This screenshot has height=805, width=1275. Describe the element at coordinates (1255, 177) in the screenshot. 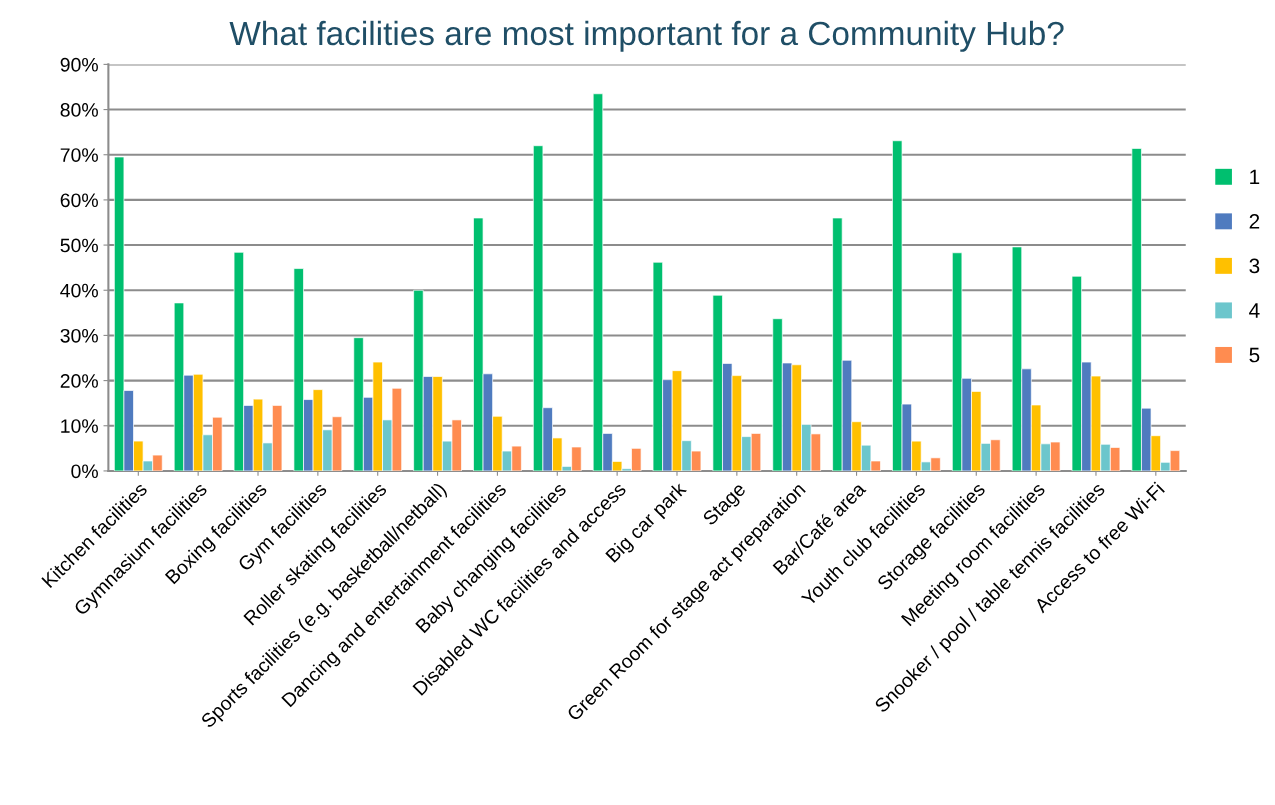

I see `legend-label: 1` at that location.